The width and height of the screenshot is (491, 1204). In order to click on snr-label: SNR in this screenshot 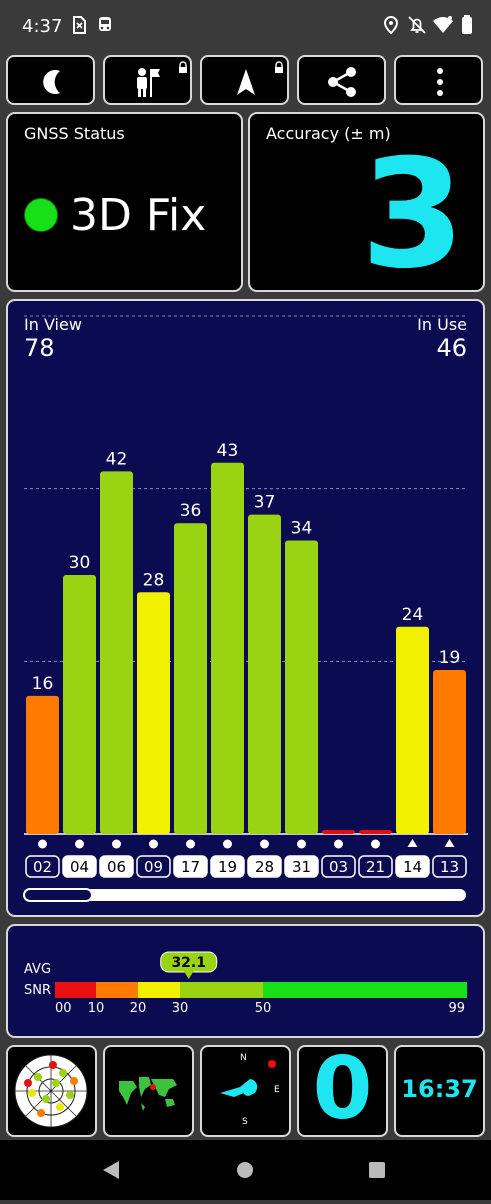, I will do `click(38, 990)`.